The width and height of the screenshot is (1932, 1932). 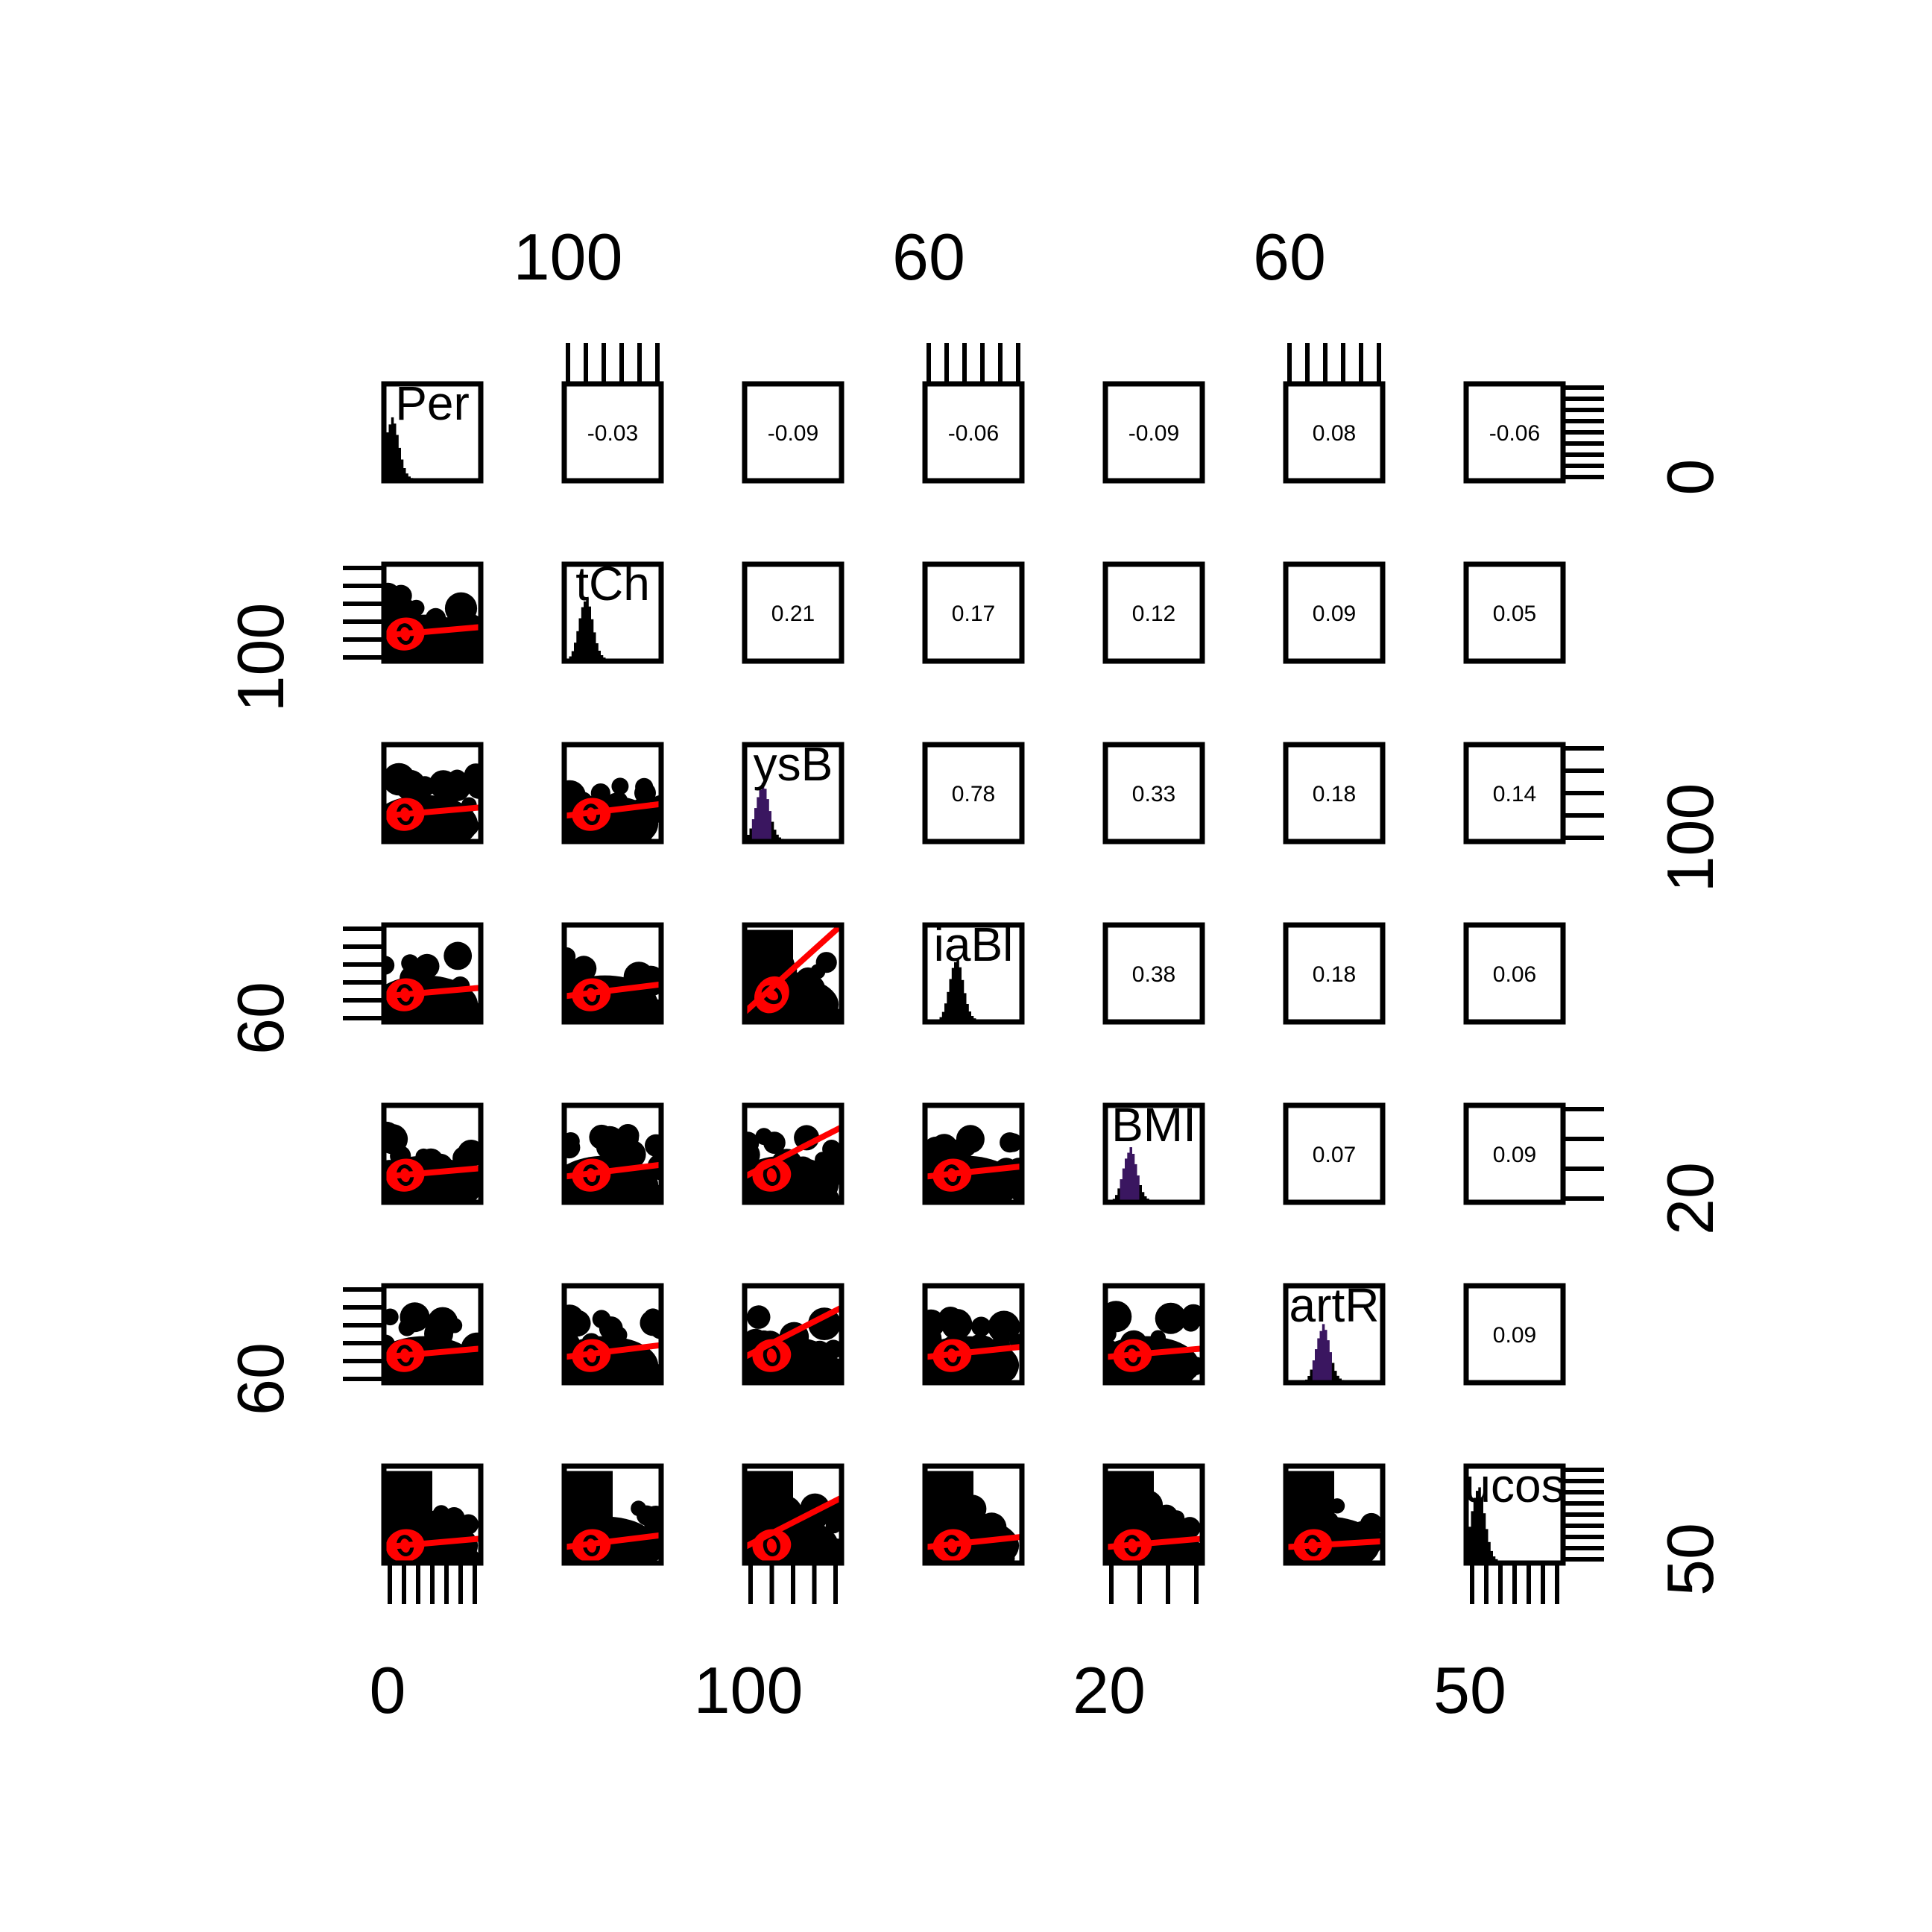 What do you see at coordinates (973, 1517) in the screenshot?
I see `scatter-panel-r7-c4` at bounding box center [973, 1517].